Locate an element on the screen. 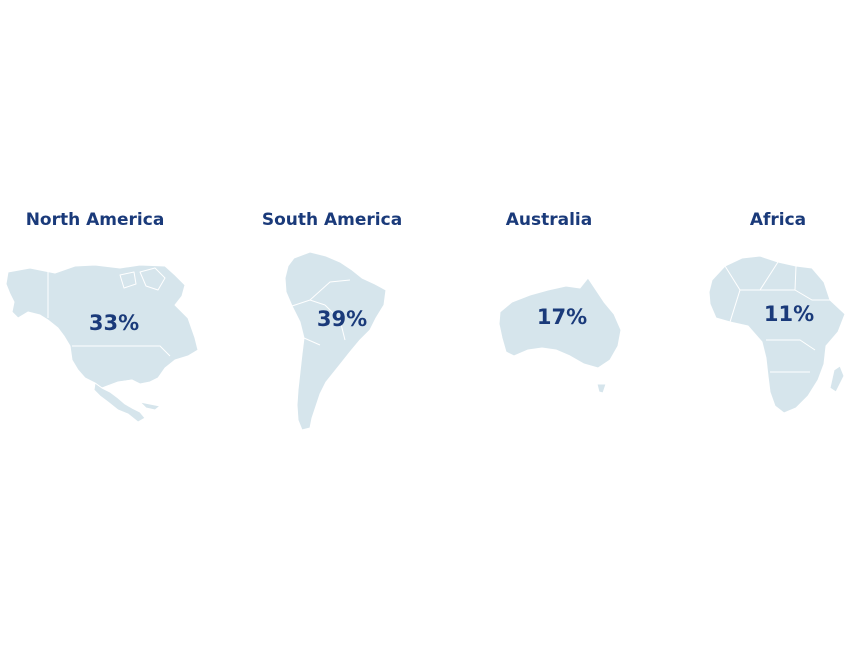  region-value: 39% is located at coordinates (342, 319).